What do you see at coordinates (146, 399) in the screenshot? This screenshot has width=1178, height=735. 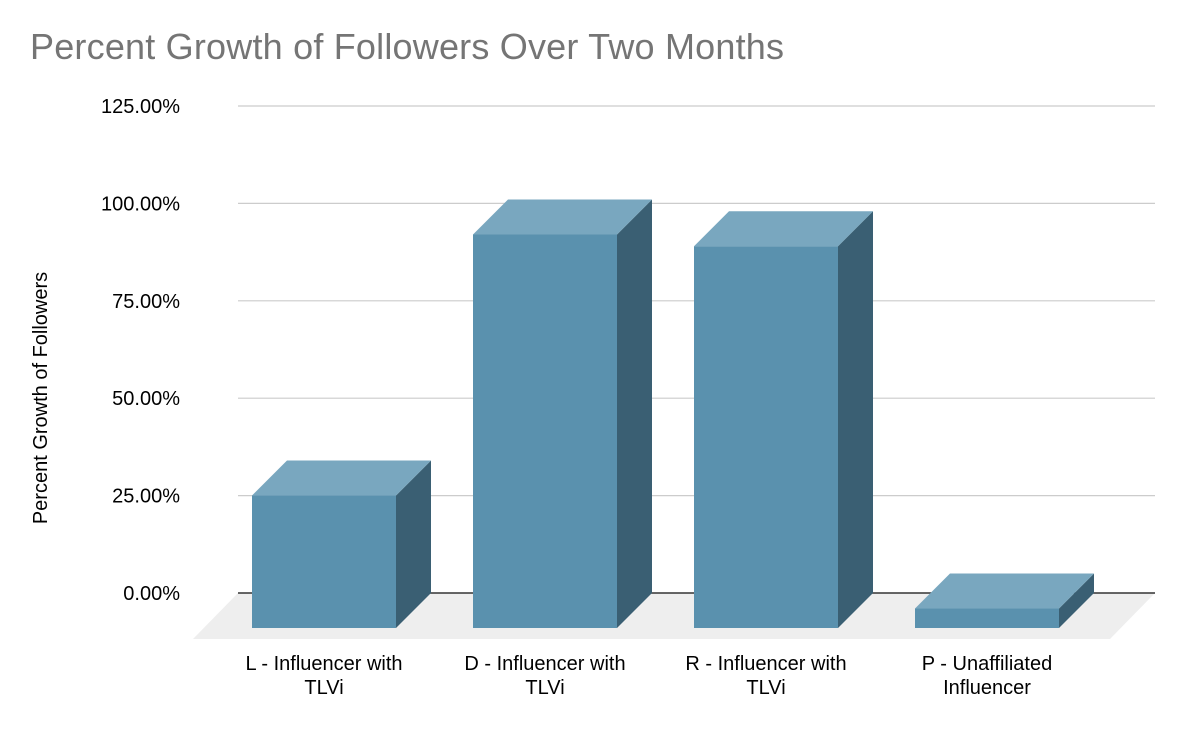 I see `y-tick-label: 50.00%` at bounding box center [146, 399].